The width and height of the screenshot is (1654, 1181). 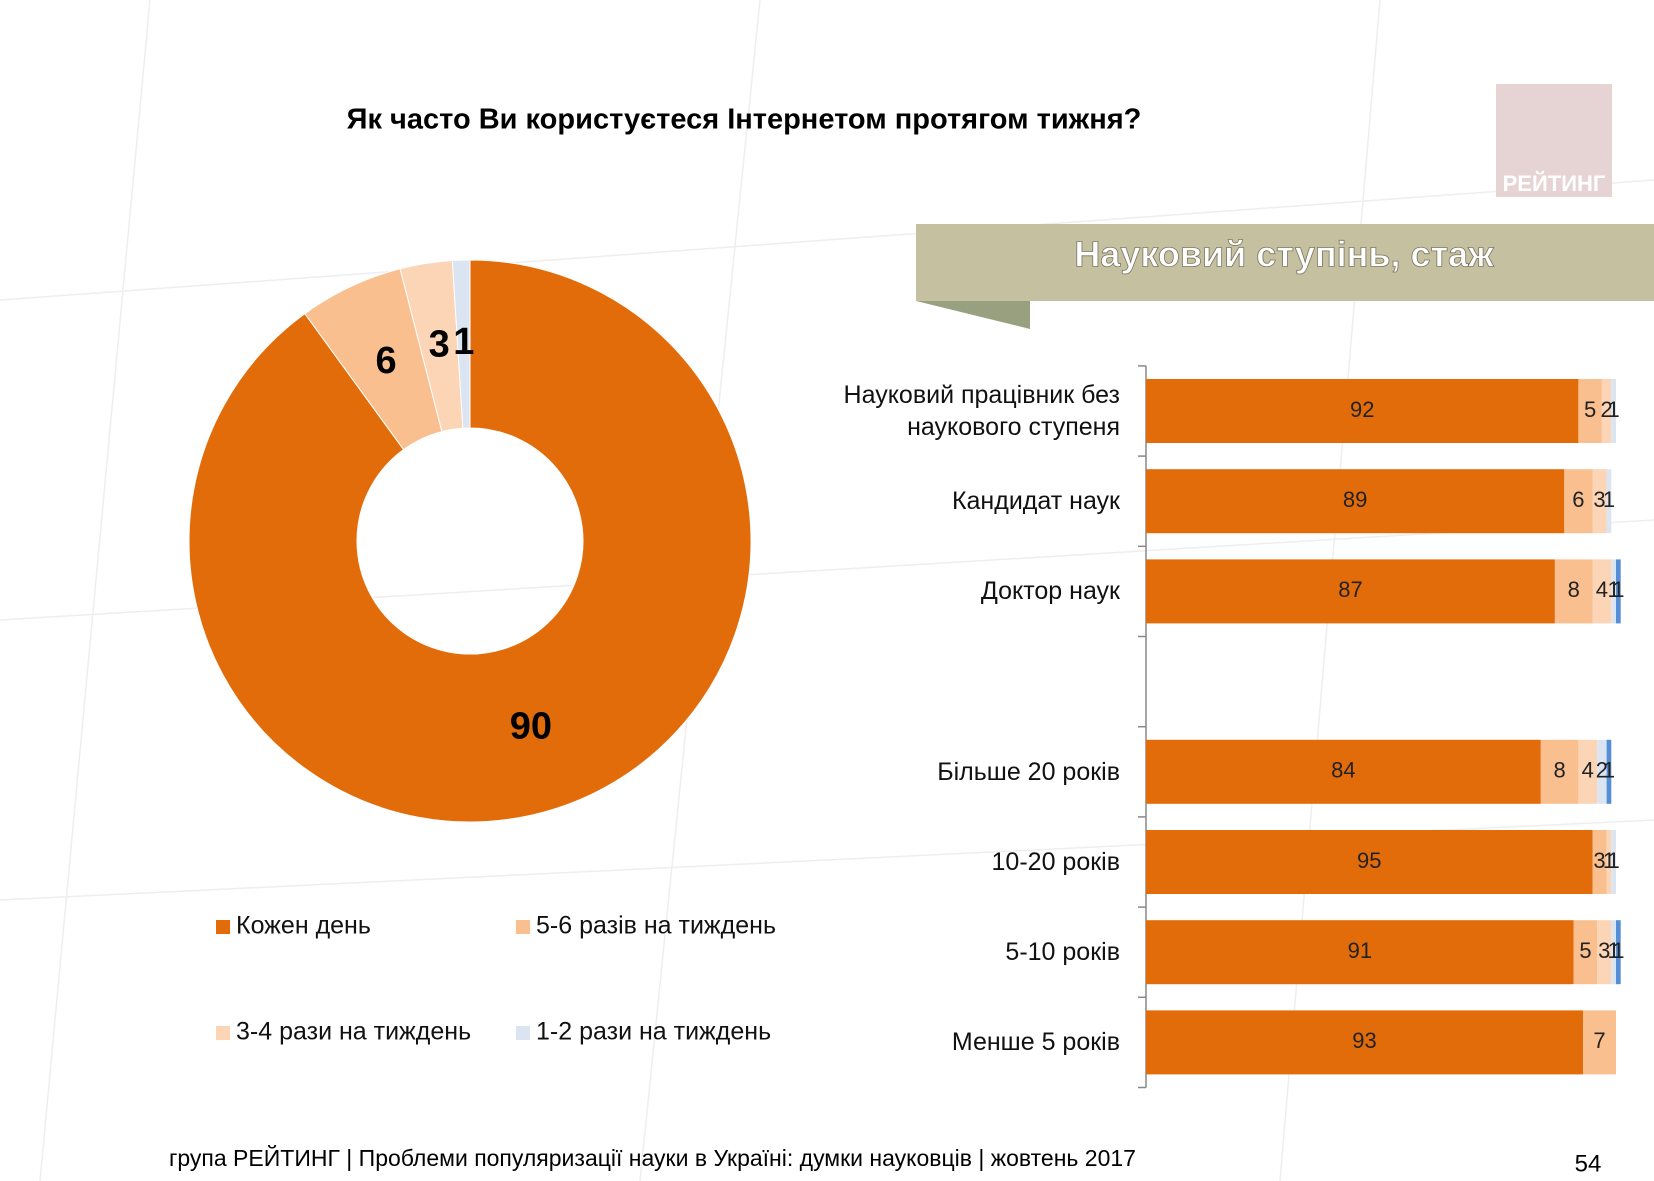 I want to click on legend-label: 5-6 разів на тиждень, so click(x=656, y=926).